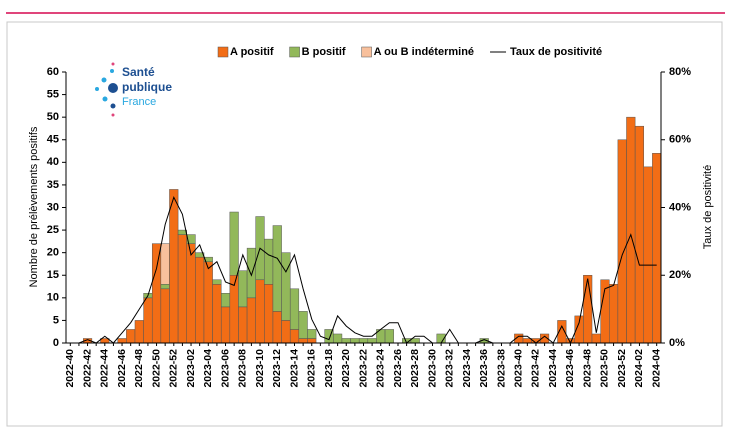 The image size is (731, 435). I want to click on y-tick-label: 25, so click(53, 230).